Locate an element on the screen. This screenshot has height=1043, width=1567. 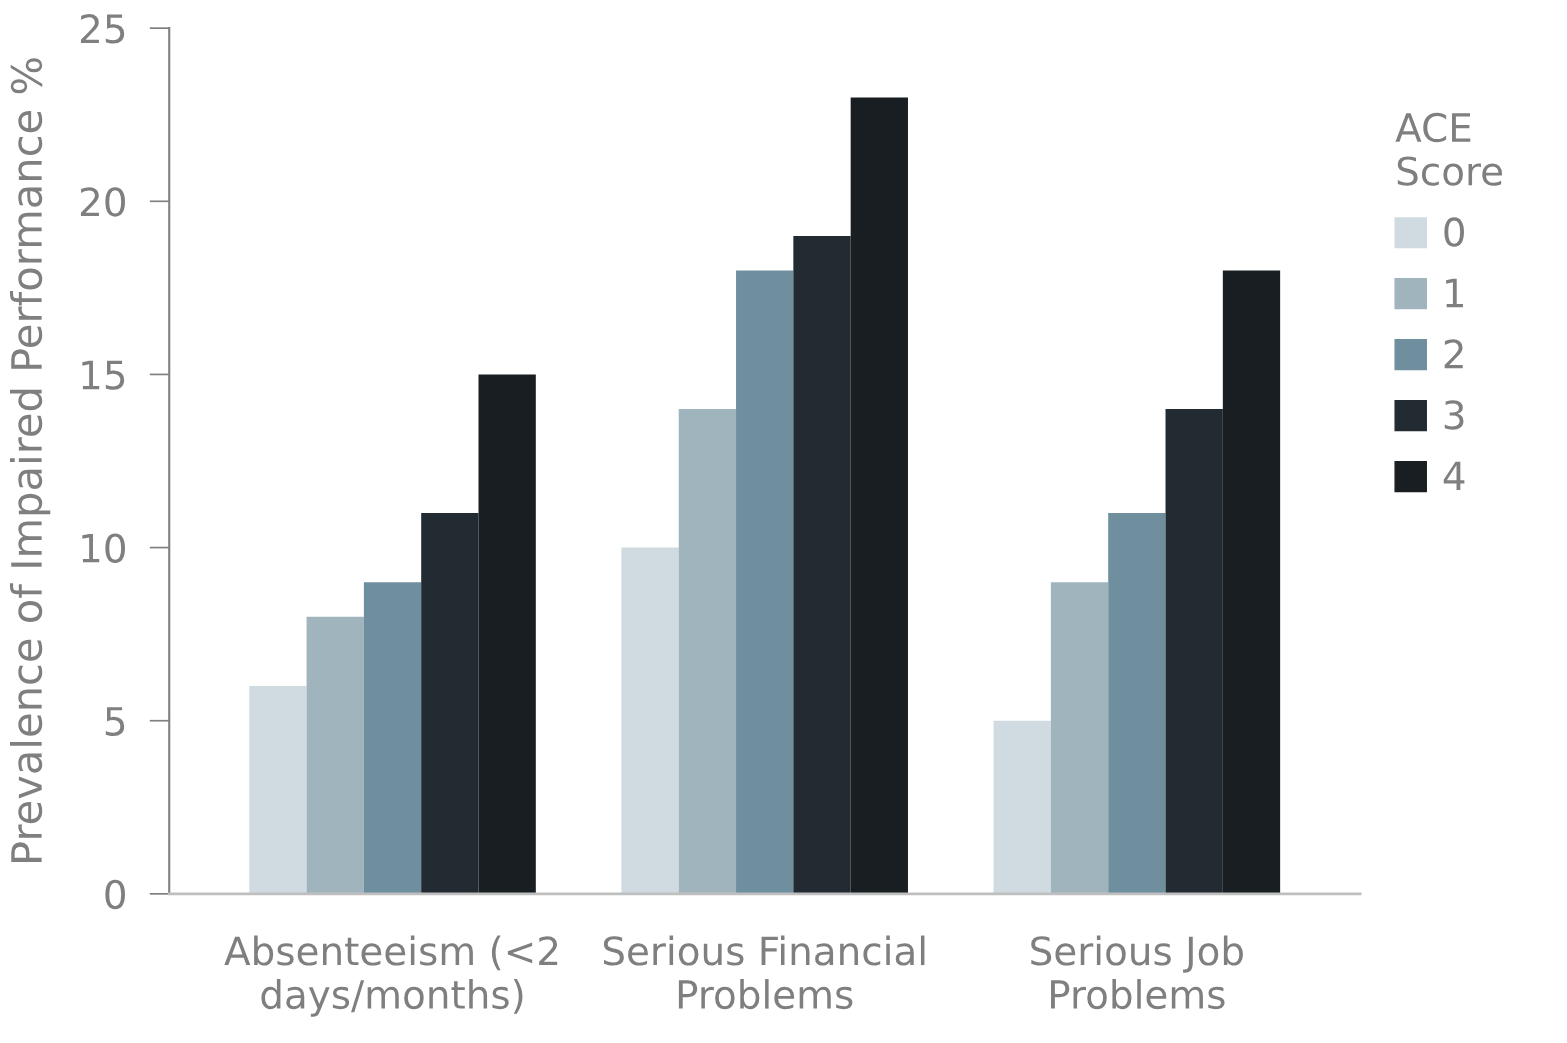
legend-label: 2 is located at coordinates (1453, 354).